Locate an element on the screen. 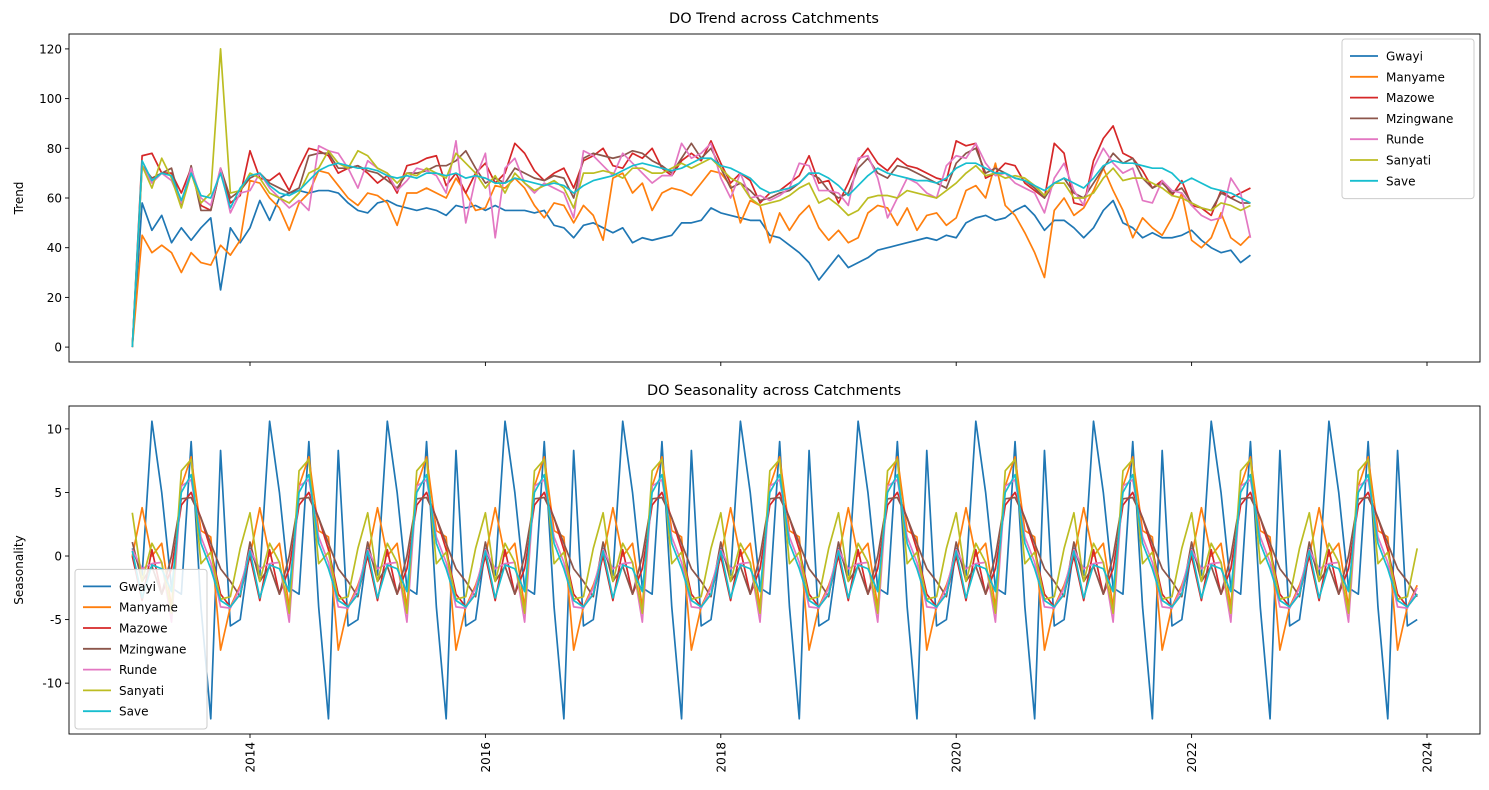 The width and height of the screenshot is (1489, 790). seasonality-title: DO Seasonality across Catchments is located at coordinates (774, 391).